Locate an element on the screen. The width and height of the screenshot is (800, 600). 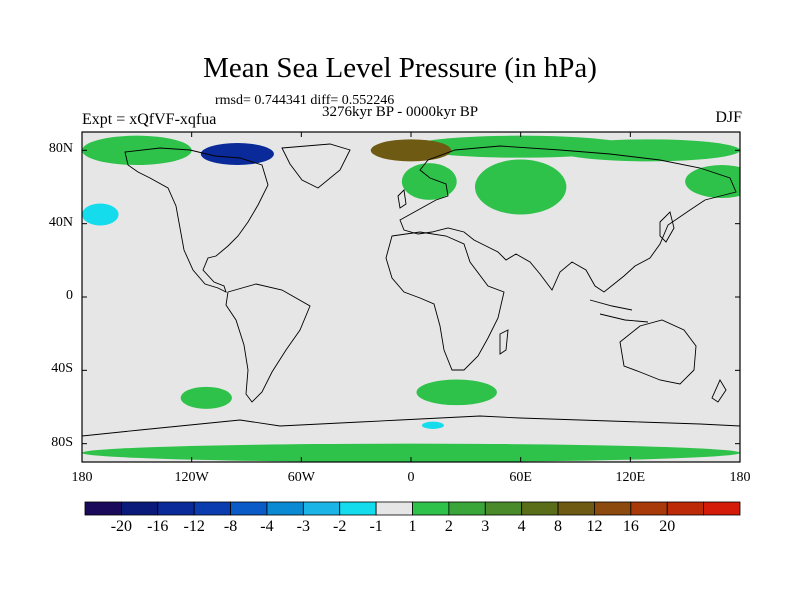
lat-label: 0 is located at coordinates (69, 295).